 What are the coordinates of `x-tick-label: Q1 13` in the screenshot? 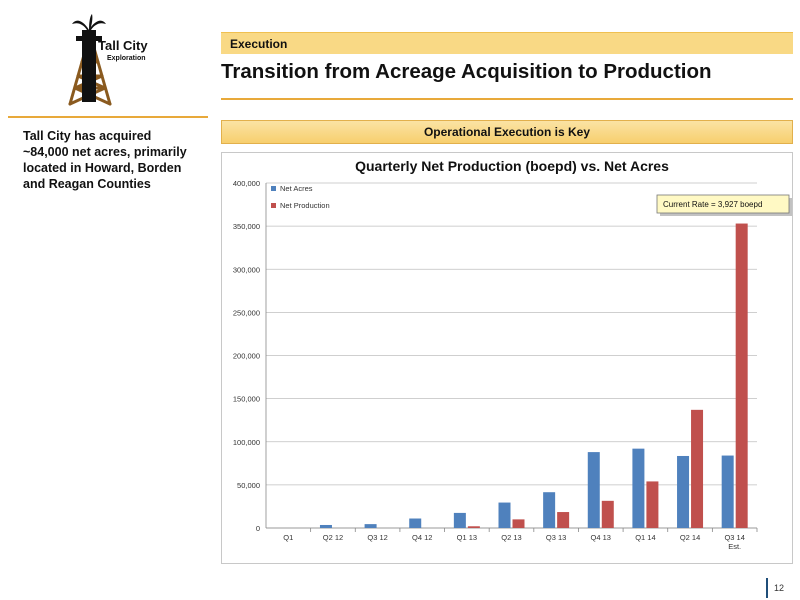 It's located at (467, 537).